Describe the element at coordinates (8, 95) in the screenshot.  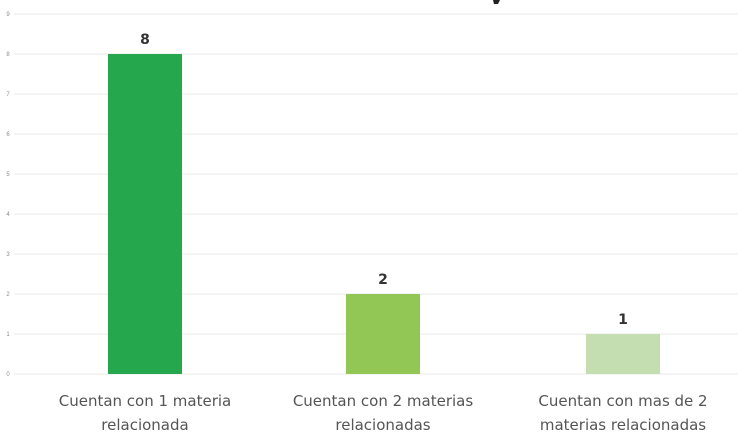
I see `y-tick-label-7: 7` at that location.